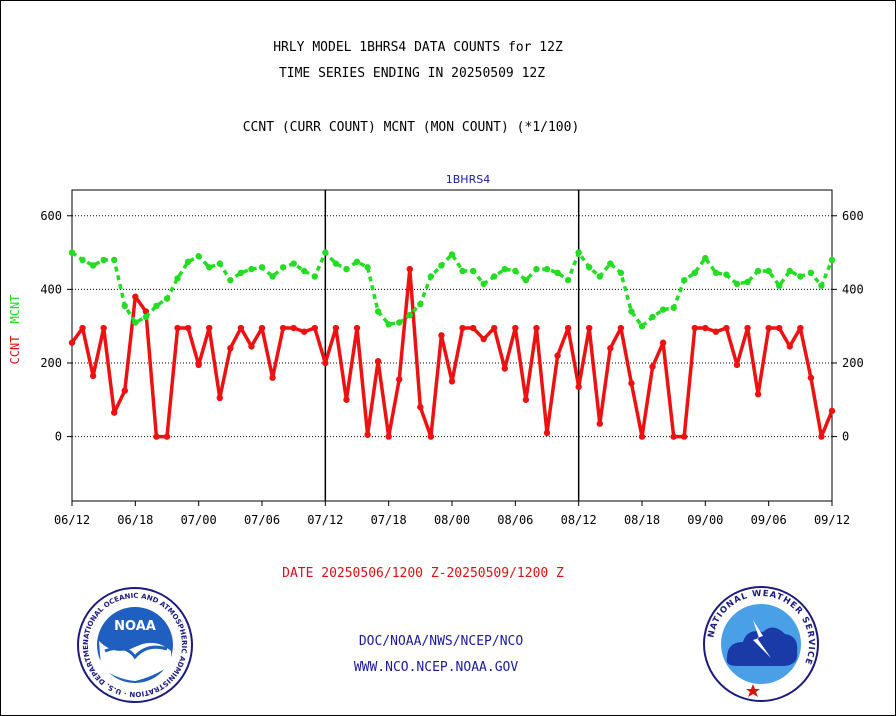 This screenshot has width=896, height=716. What do you see at coordinates (389, 520) in the screenshot?
I see `x-tick-label: 07/18` at bounding box center [389, 520].